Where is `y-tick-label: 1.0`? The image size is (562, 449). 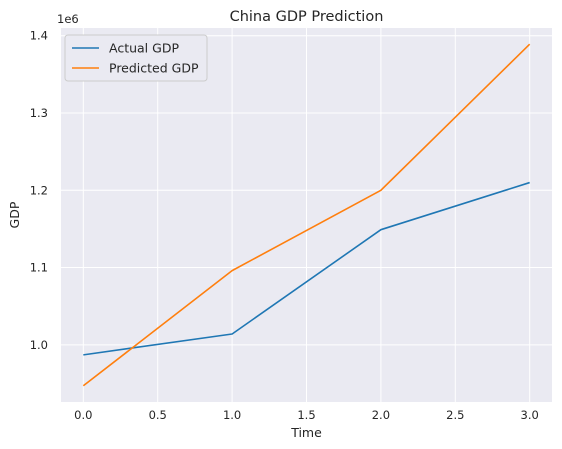
y-tick-label: 1.0 is located at coordinates (39, 345).